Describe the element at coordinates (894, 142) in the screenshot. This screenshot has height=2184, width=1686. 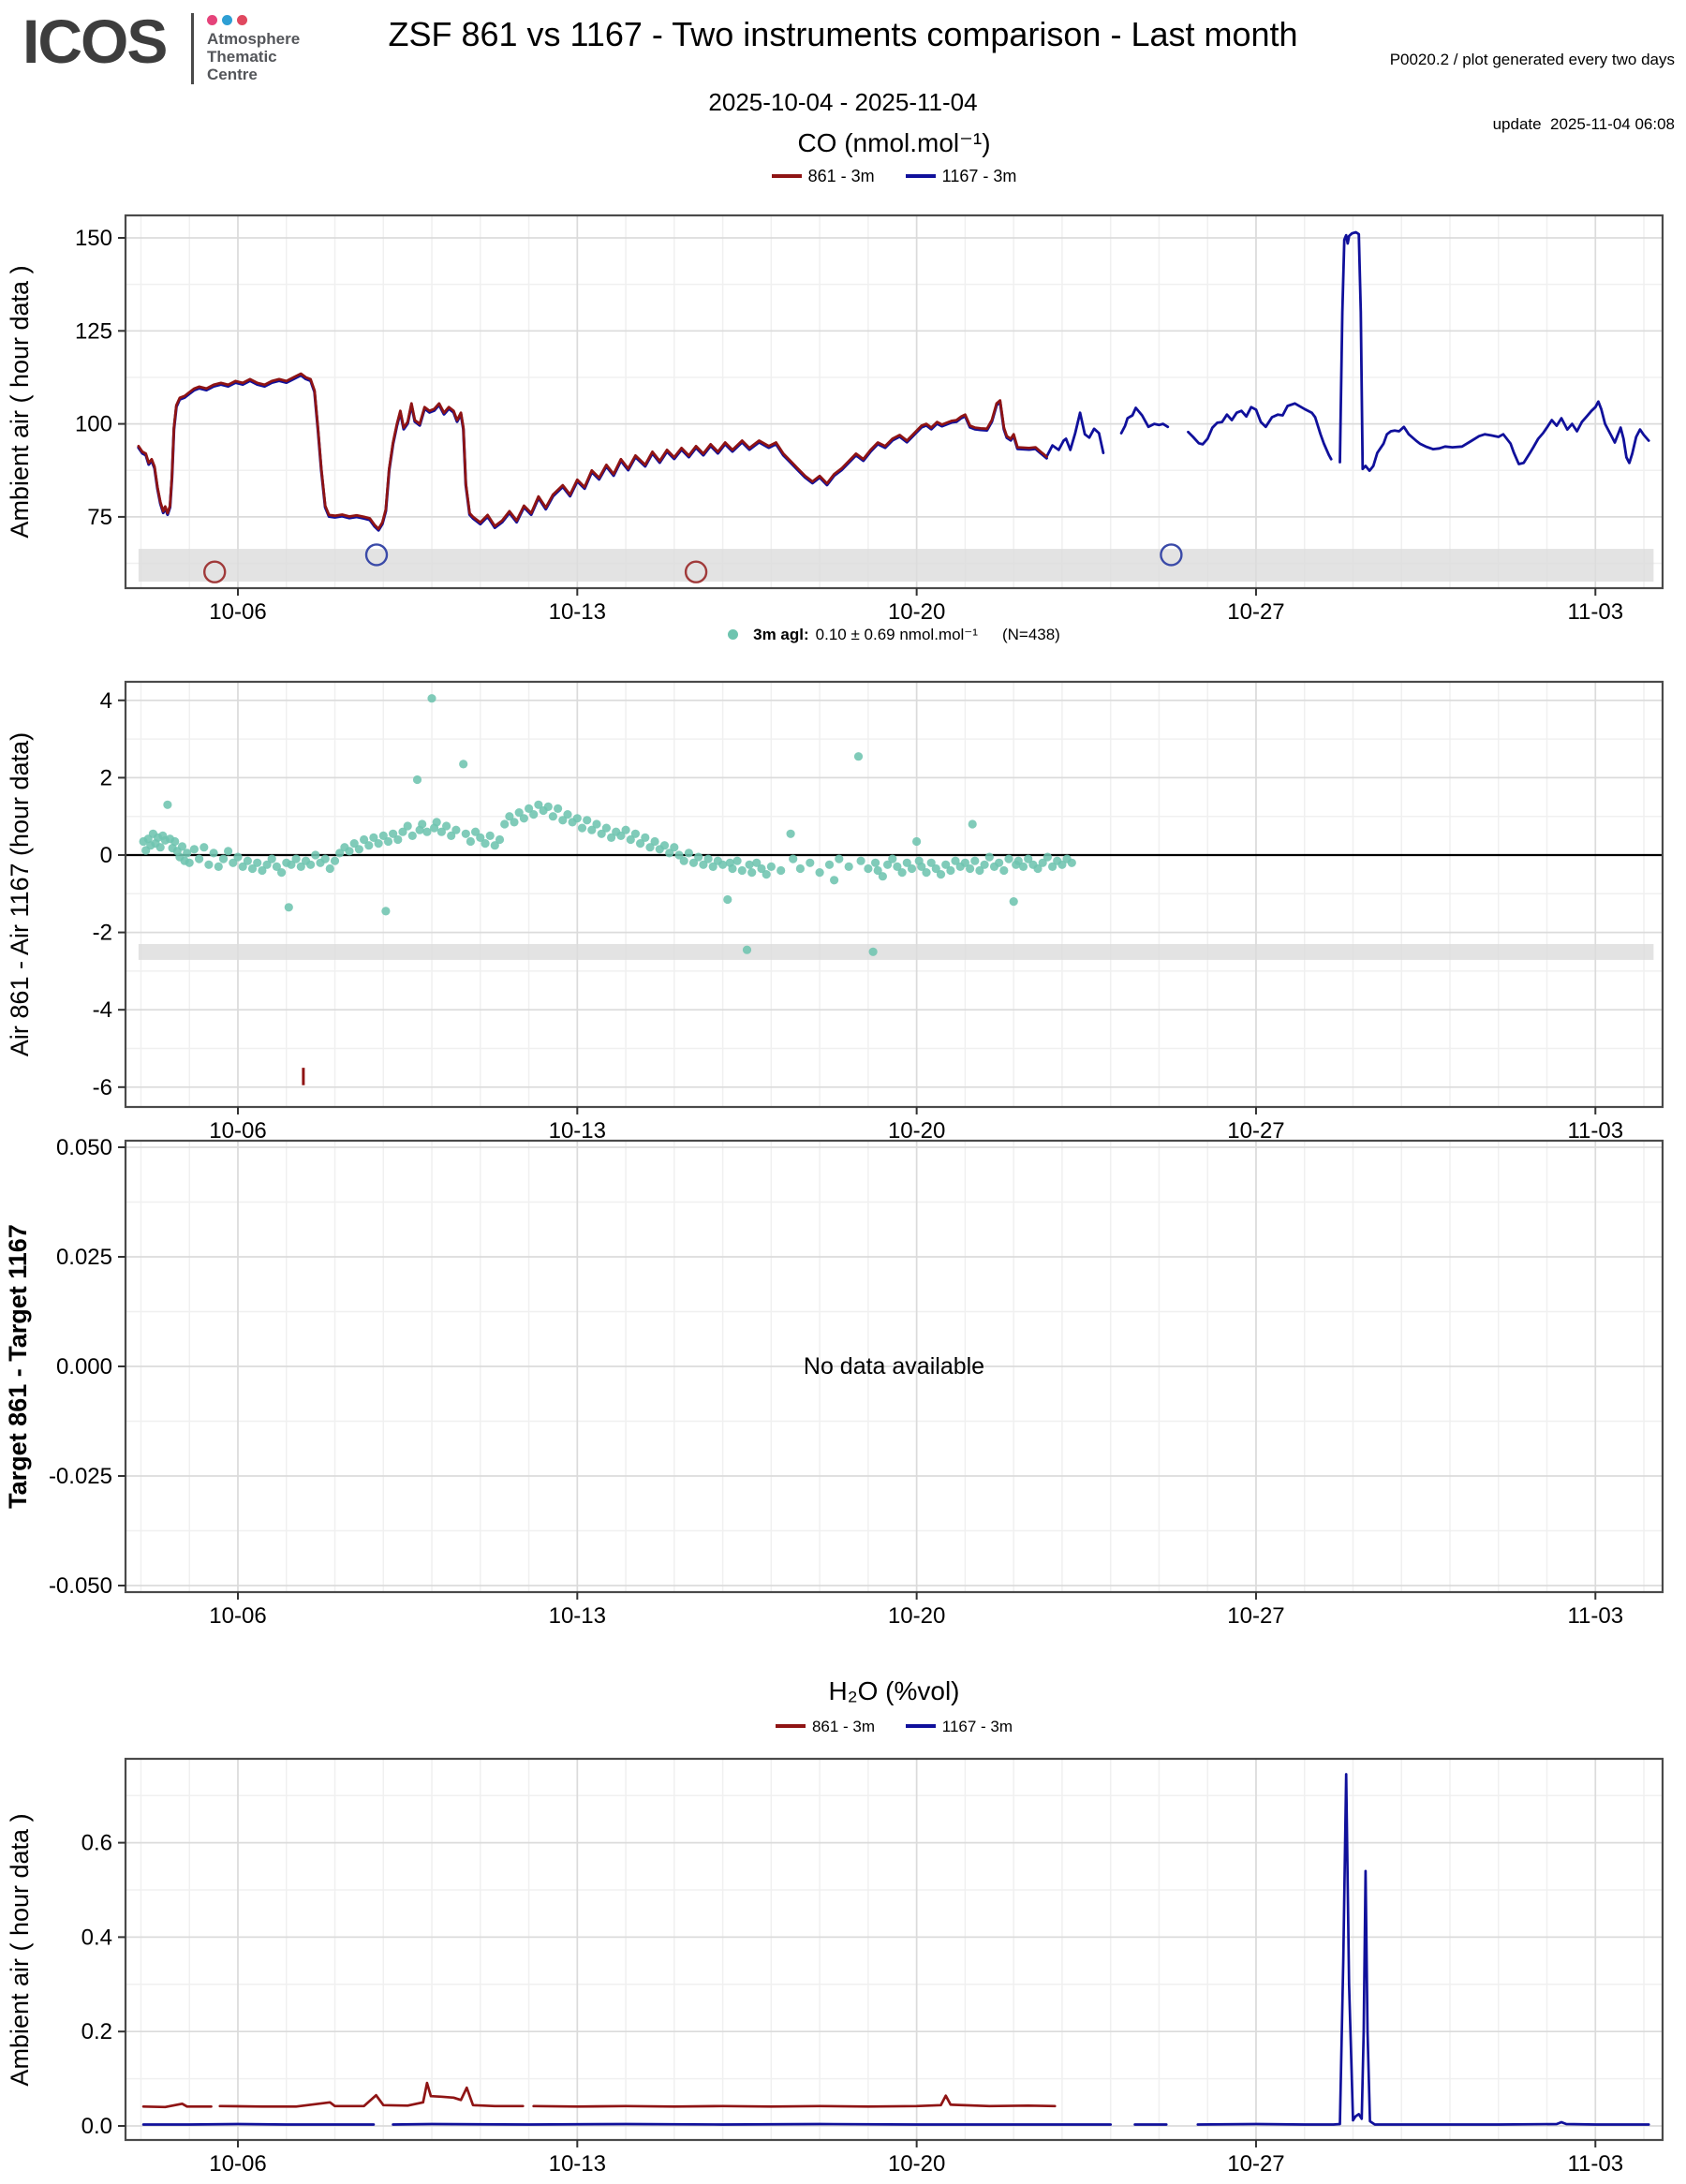
I see `co-section-title: CO (nmol.mol⁻¹)` at that location.